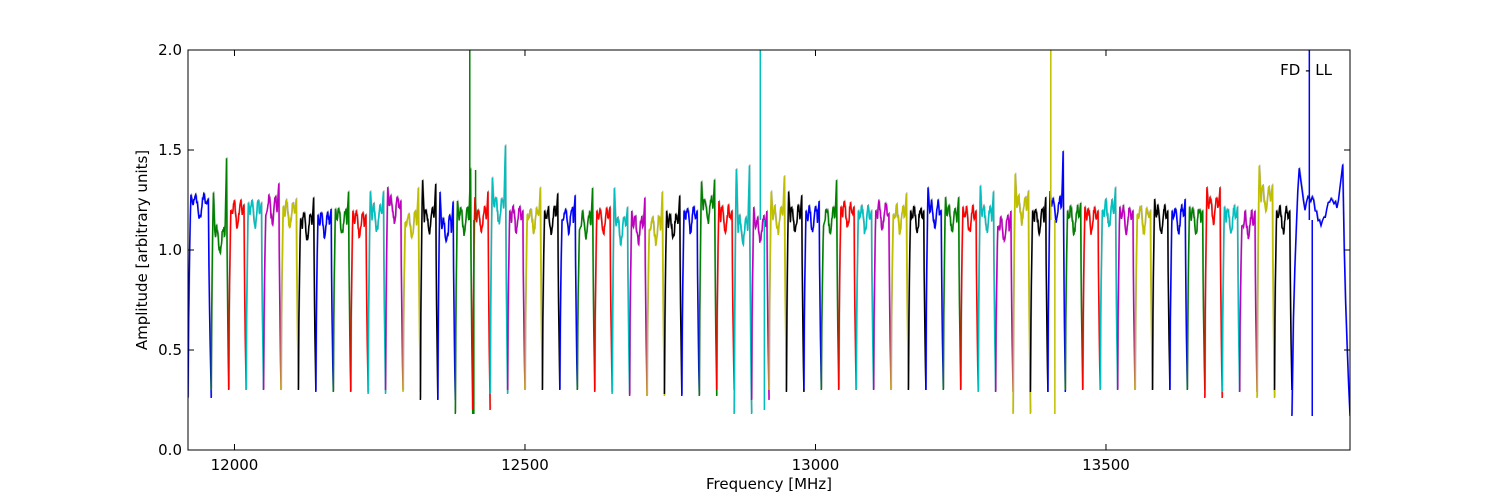 This screenshot has height=504, width=1500. I want to click on y-tick-label: 2.0, so click(170, 50).